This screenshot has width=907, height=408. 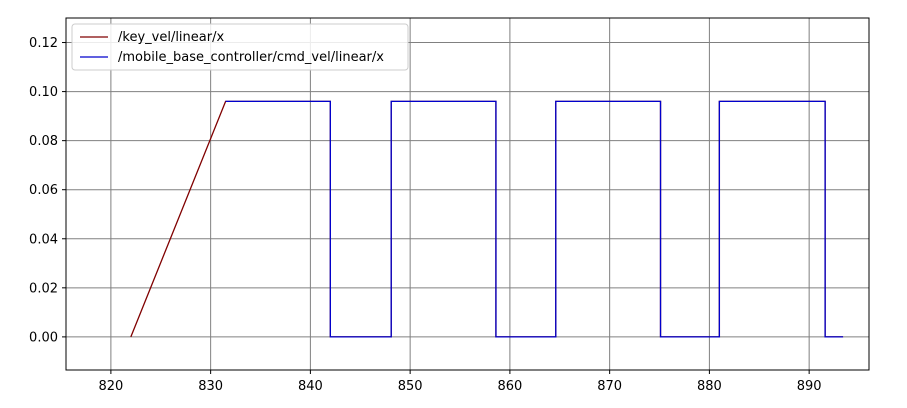 I want to click on y-tick-label: 0.06, so click(x=43, y=190).